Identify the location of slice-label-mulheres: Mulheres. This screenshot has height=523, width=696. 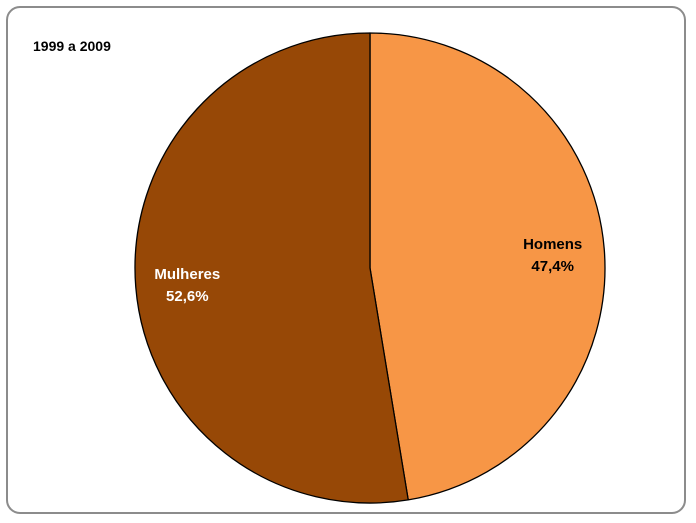
(187, 274).